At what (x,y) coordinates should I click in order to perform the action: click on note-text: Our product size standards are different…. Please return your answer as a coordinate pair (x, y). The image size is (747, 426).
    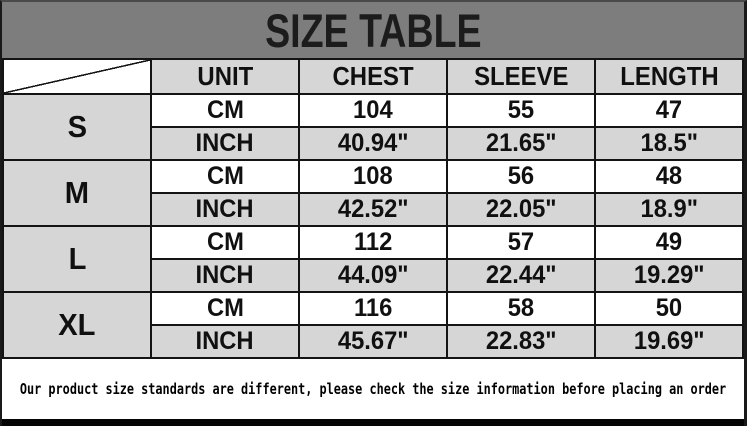
    Looking at the image, I should click on (373, 389).